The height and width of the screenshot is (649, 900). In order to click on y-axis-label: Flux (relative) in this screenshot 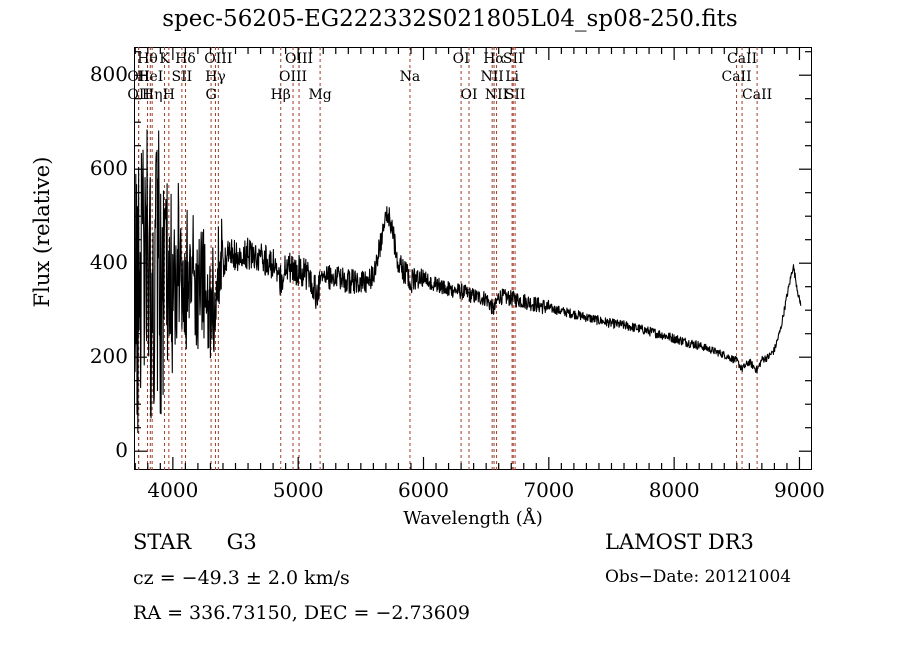, I will do `click(42, 232)`.